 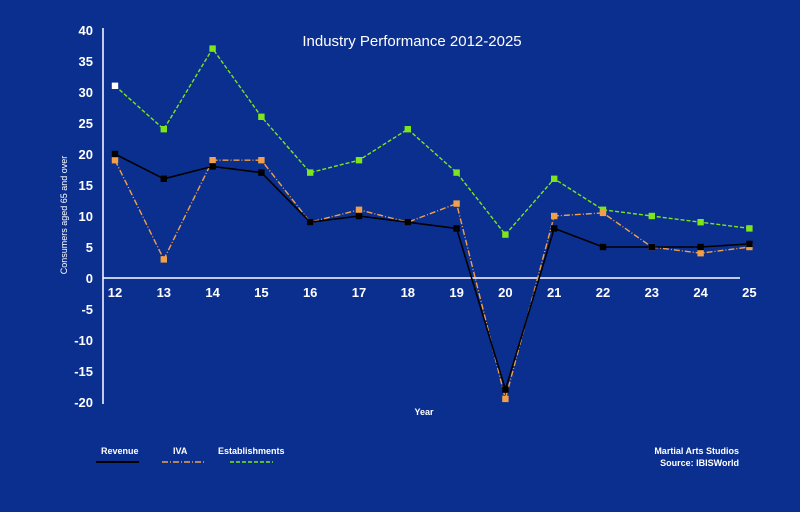 I want to click on y-tick-label: 10, so click(x=86, y=216).